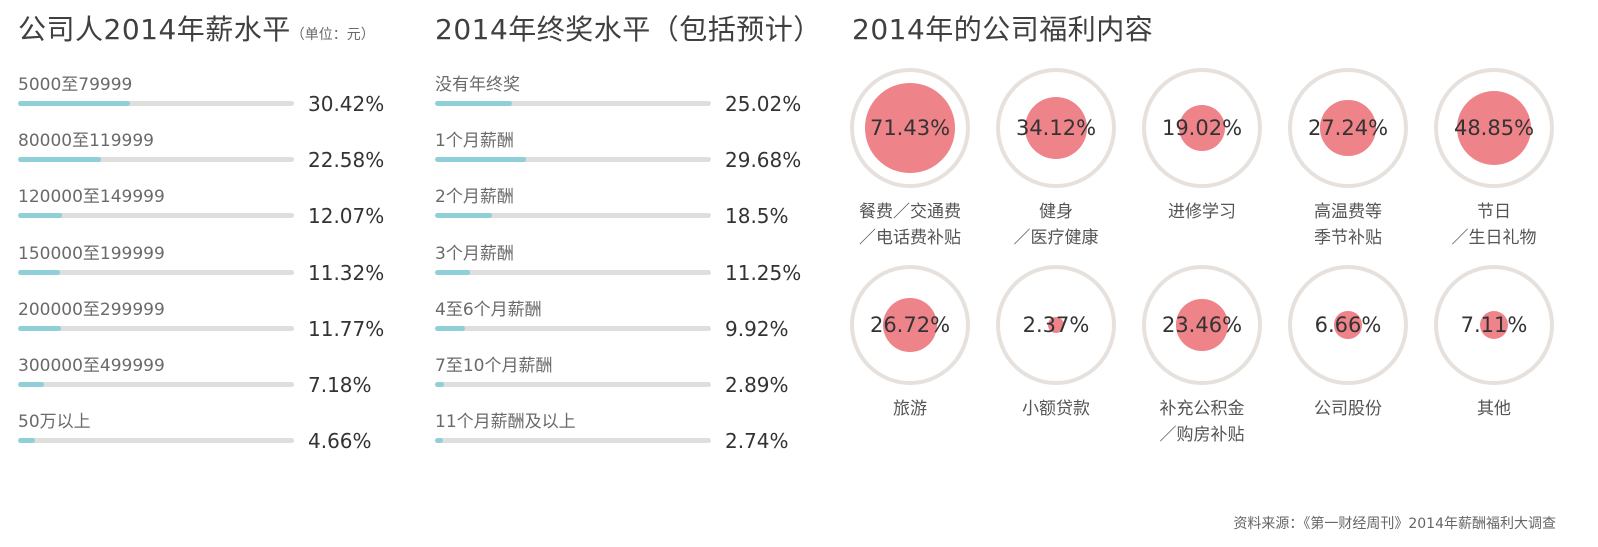  Describe the element at coordinates (1056, 238) in the screenshot. I see `benefit-label-line: ／医疗健康` at that location.